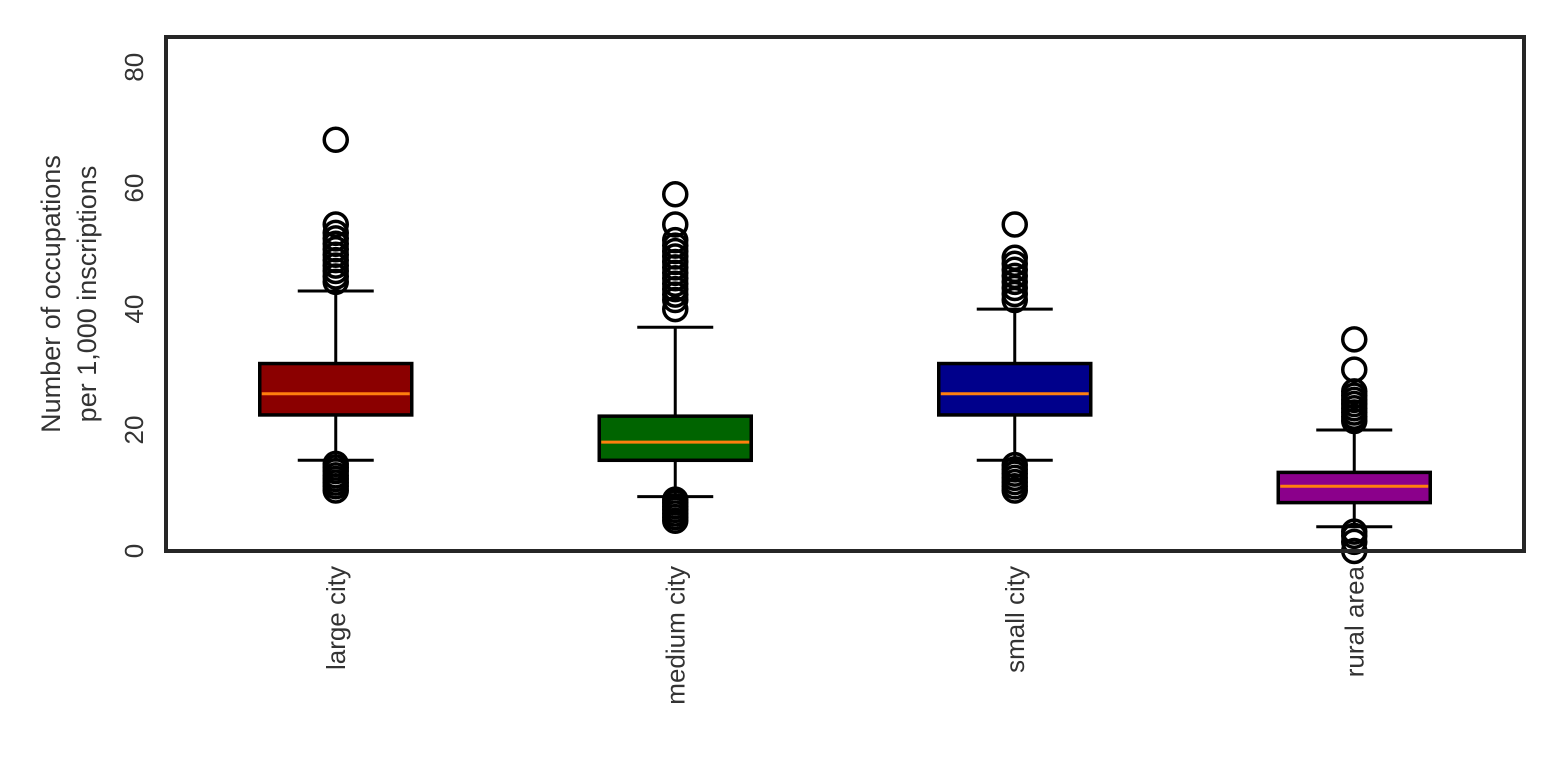 The width and height of the screenshot is (1560, 780). What do you see at coordinates (675, 357) in the screenshot?
I see `box-group-medium-city` at bounding box center [675, 357].